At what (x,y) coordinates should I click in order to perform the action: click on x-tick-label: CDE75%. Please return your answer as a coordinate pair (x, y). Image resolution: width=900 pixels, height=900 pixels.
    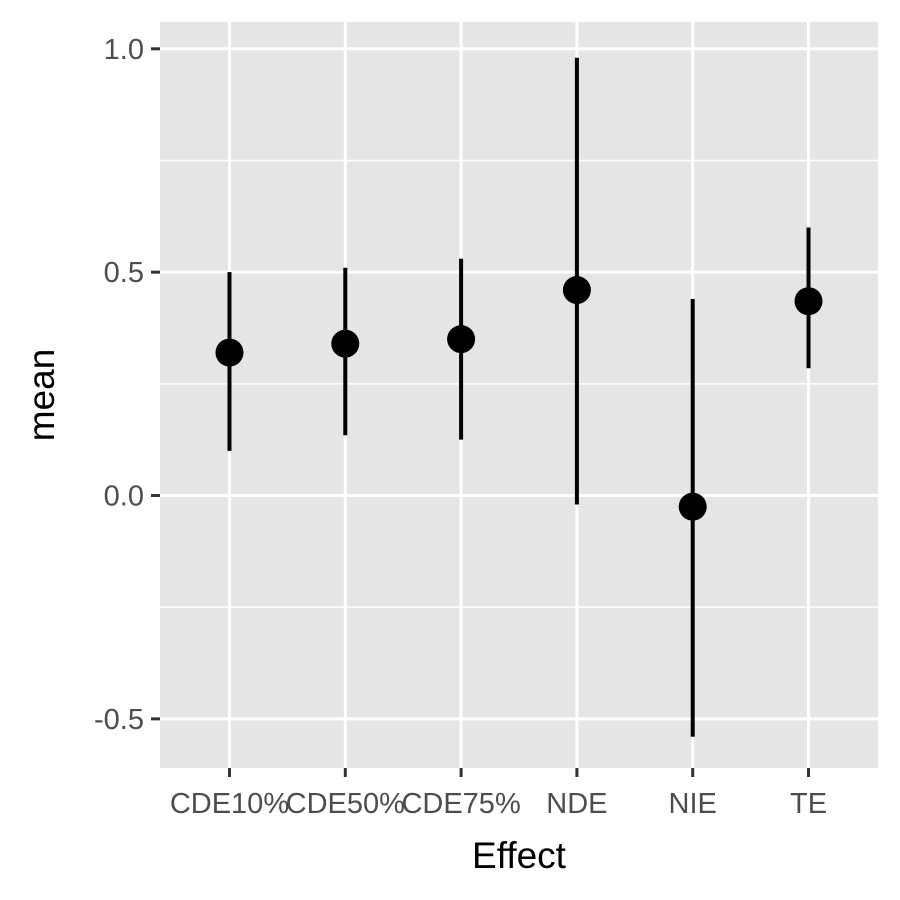
    Looking at the image, I should click on (460, 804).